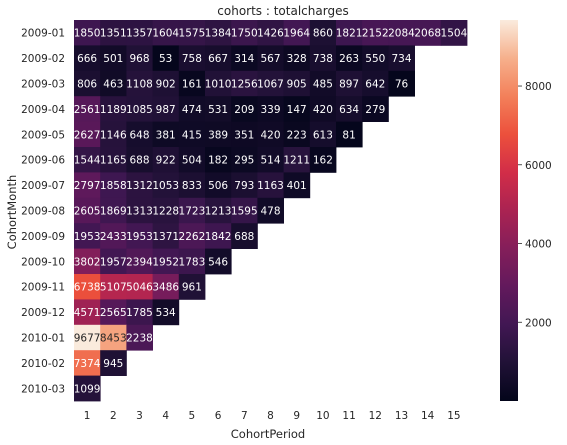  I want to click on cell-value-label: 902, so click(166, 85).